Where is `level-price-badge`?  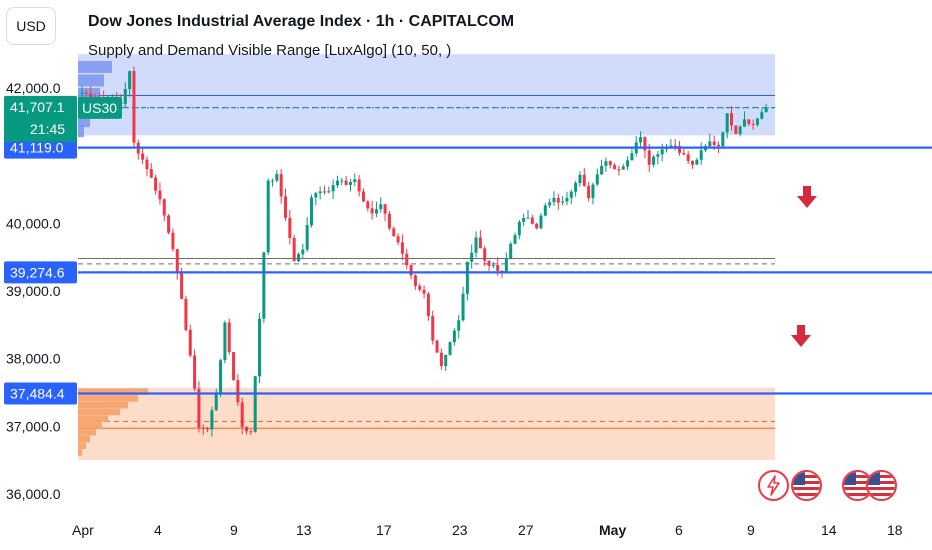 level-price-badge is located at coordinates (40, 147).